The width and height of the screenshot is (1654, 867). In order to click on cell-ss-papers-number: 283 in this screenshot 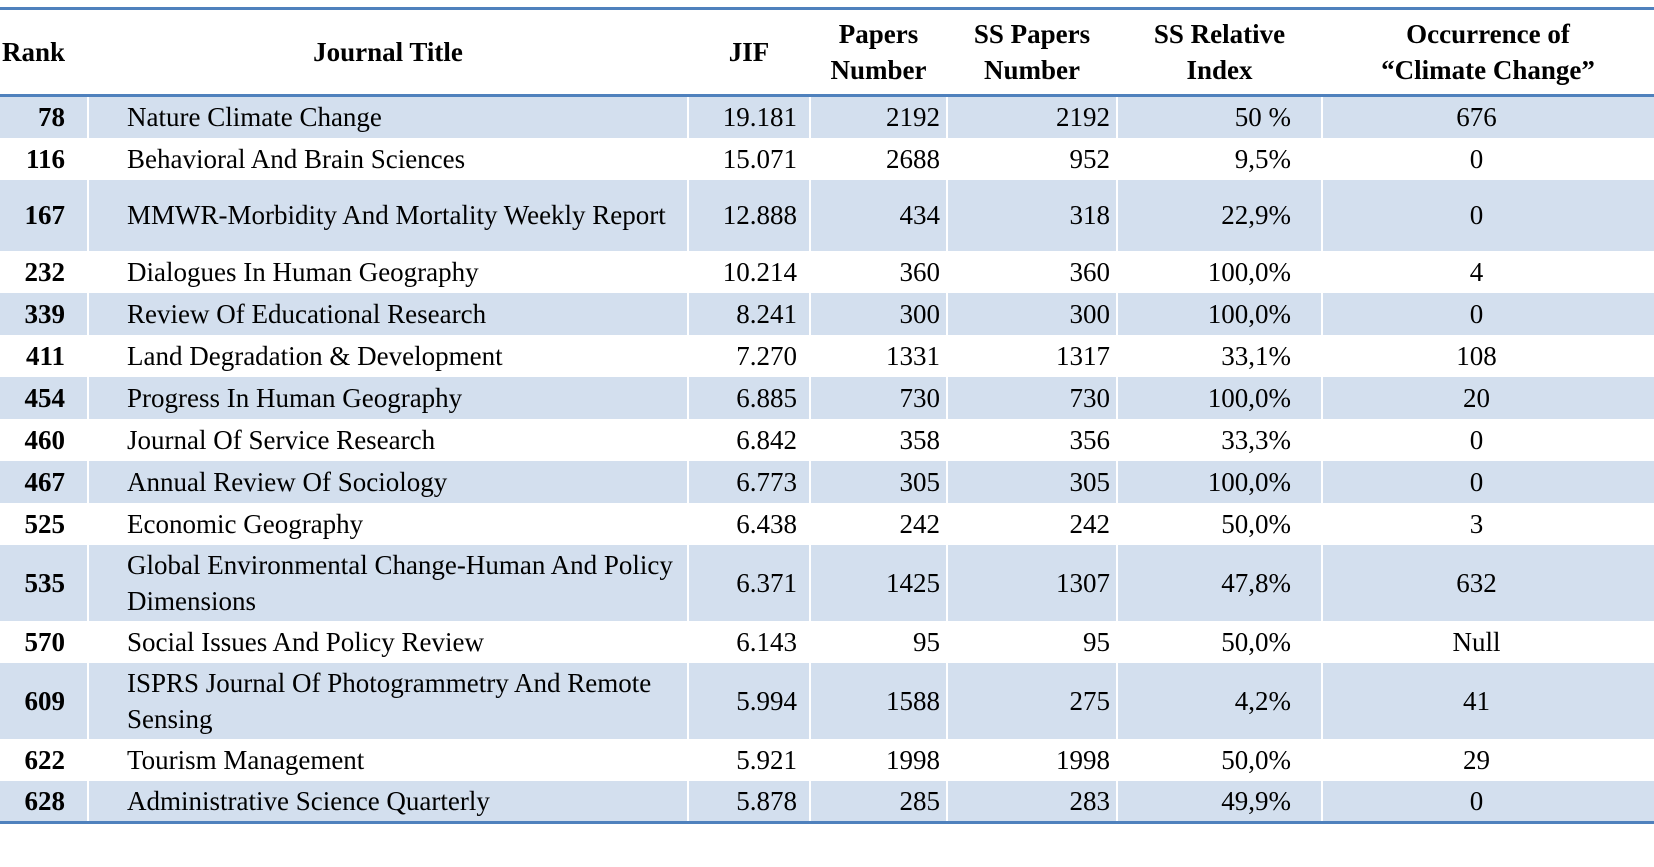, I will do `click(1031, 802)`.